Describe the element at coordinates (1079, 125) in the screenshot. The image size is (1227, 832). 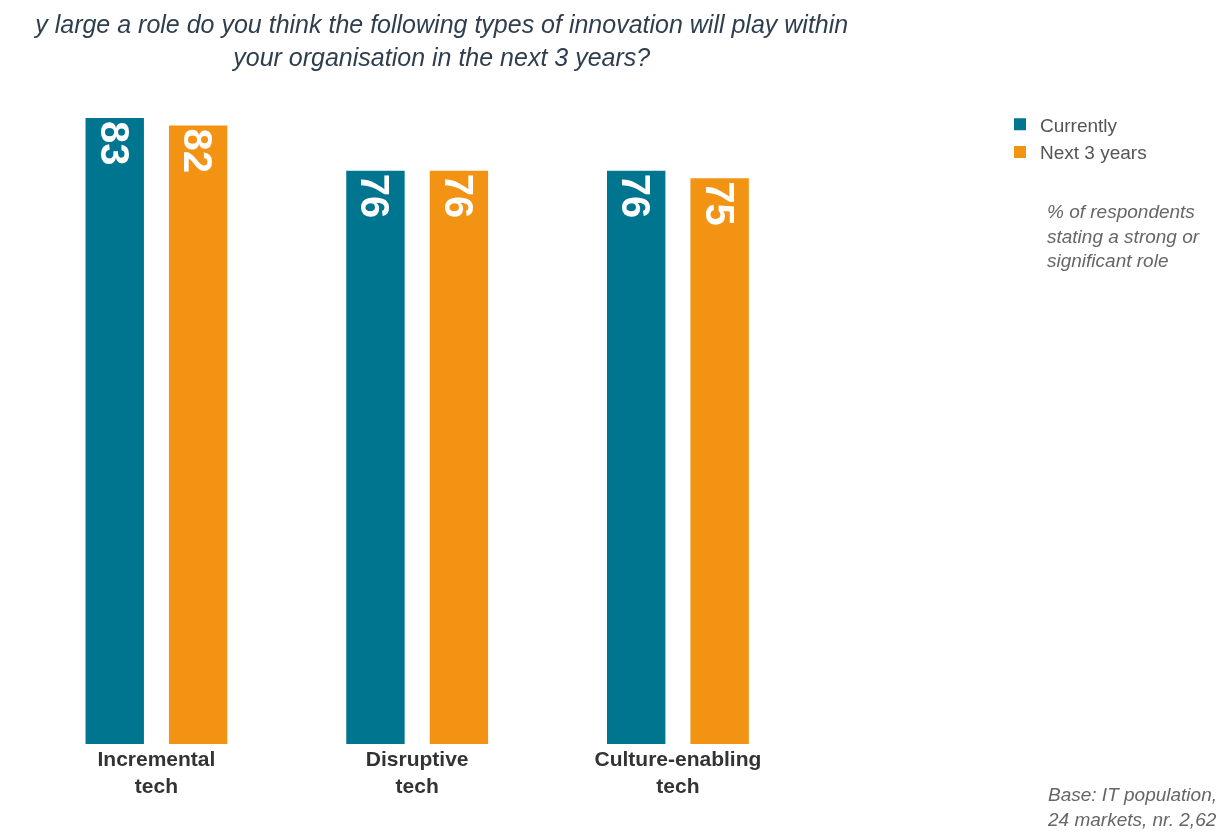
I see `legend-label: Currently` at that location.